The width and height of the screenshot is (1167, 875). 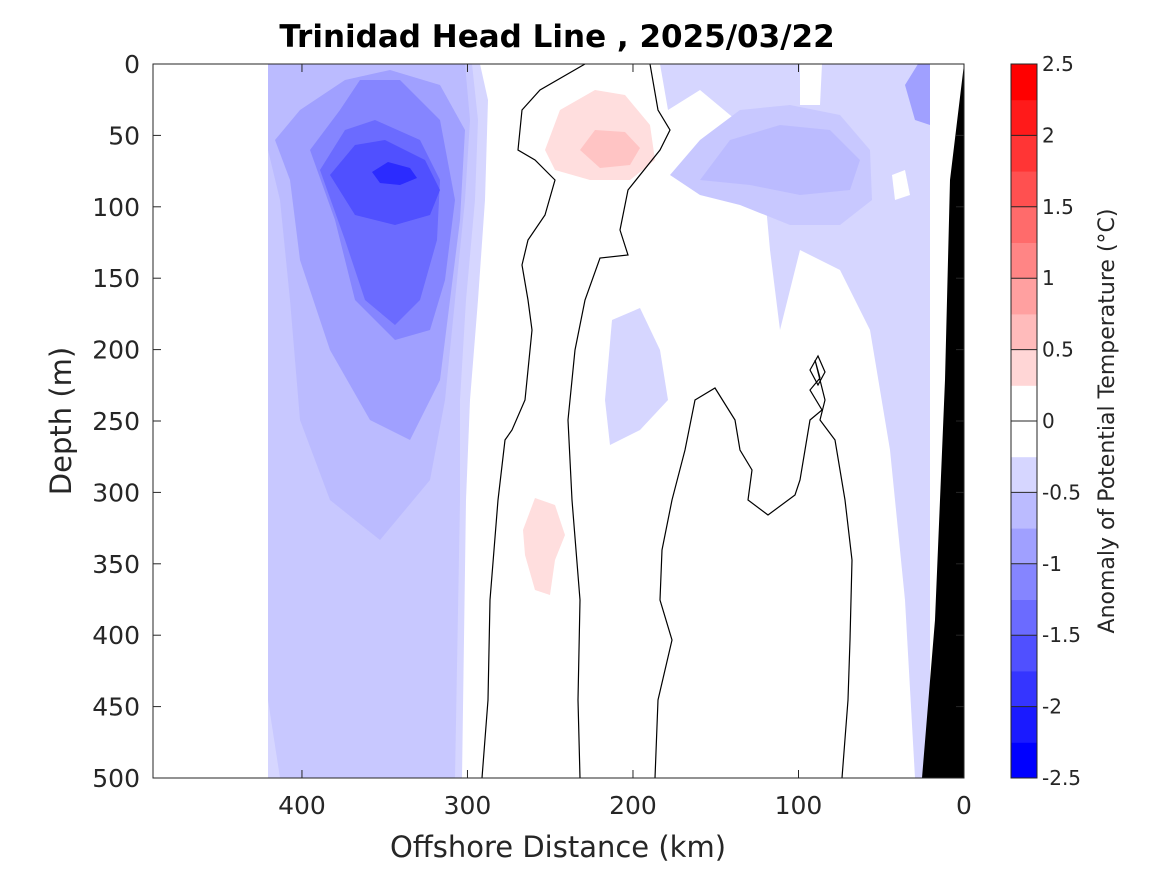 What do you see at coordinates (533, 421) in the screenshot?
I see `zero-contour-outer` at bounding box center [533, 421].